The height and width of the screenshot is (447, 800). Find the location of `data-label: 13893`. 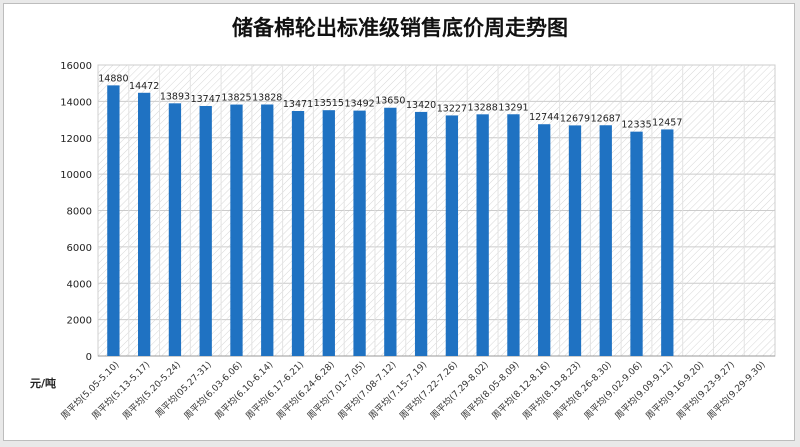

data-label: 13893 is located at coordinates (175, 96).